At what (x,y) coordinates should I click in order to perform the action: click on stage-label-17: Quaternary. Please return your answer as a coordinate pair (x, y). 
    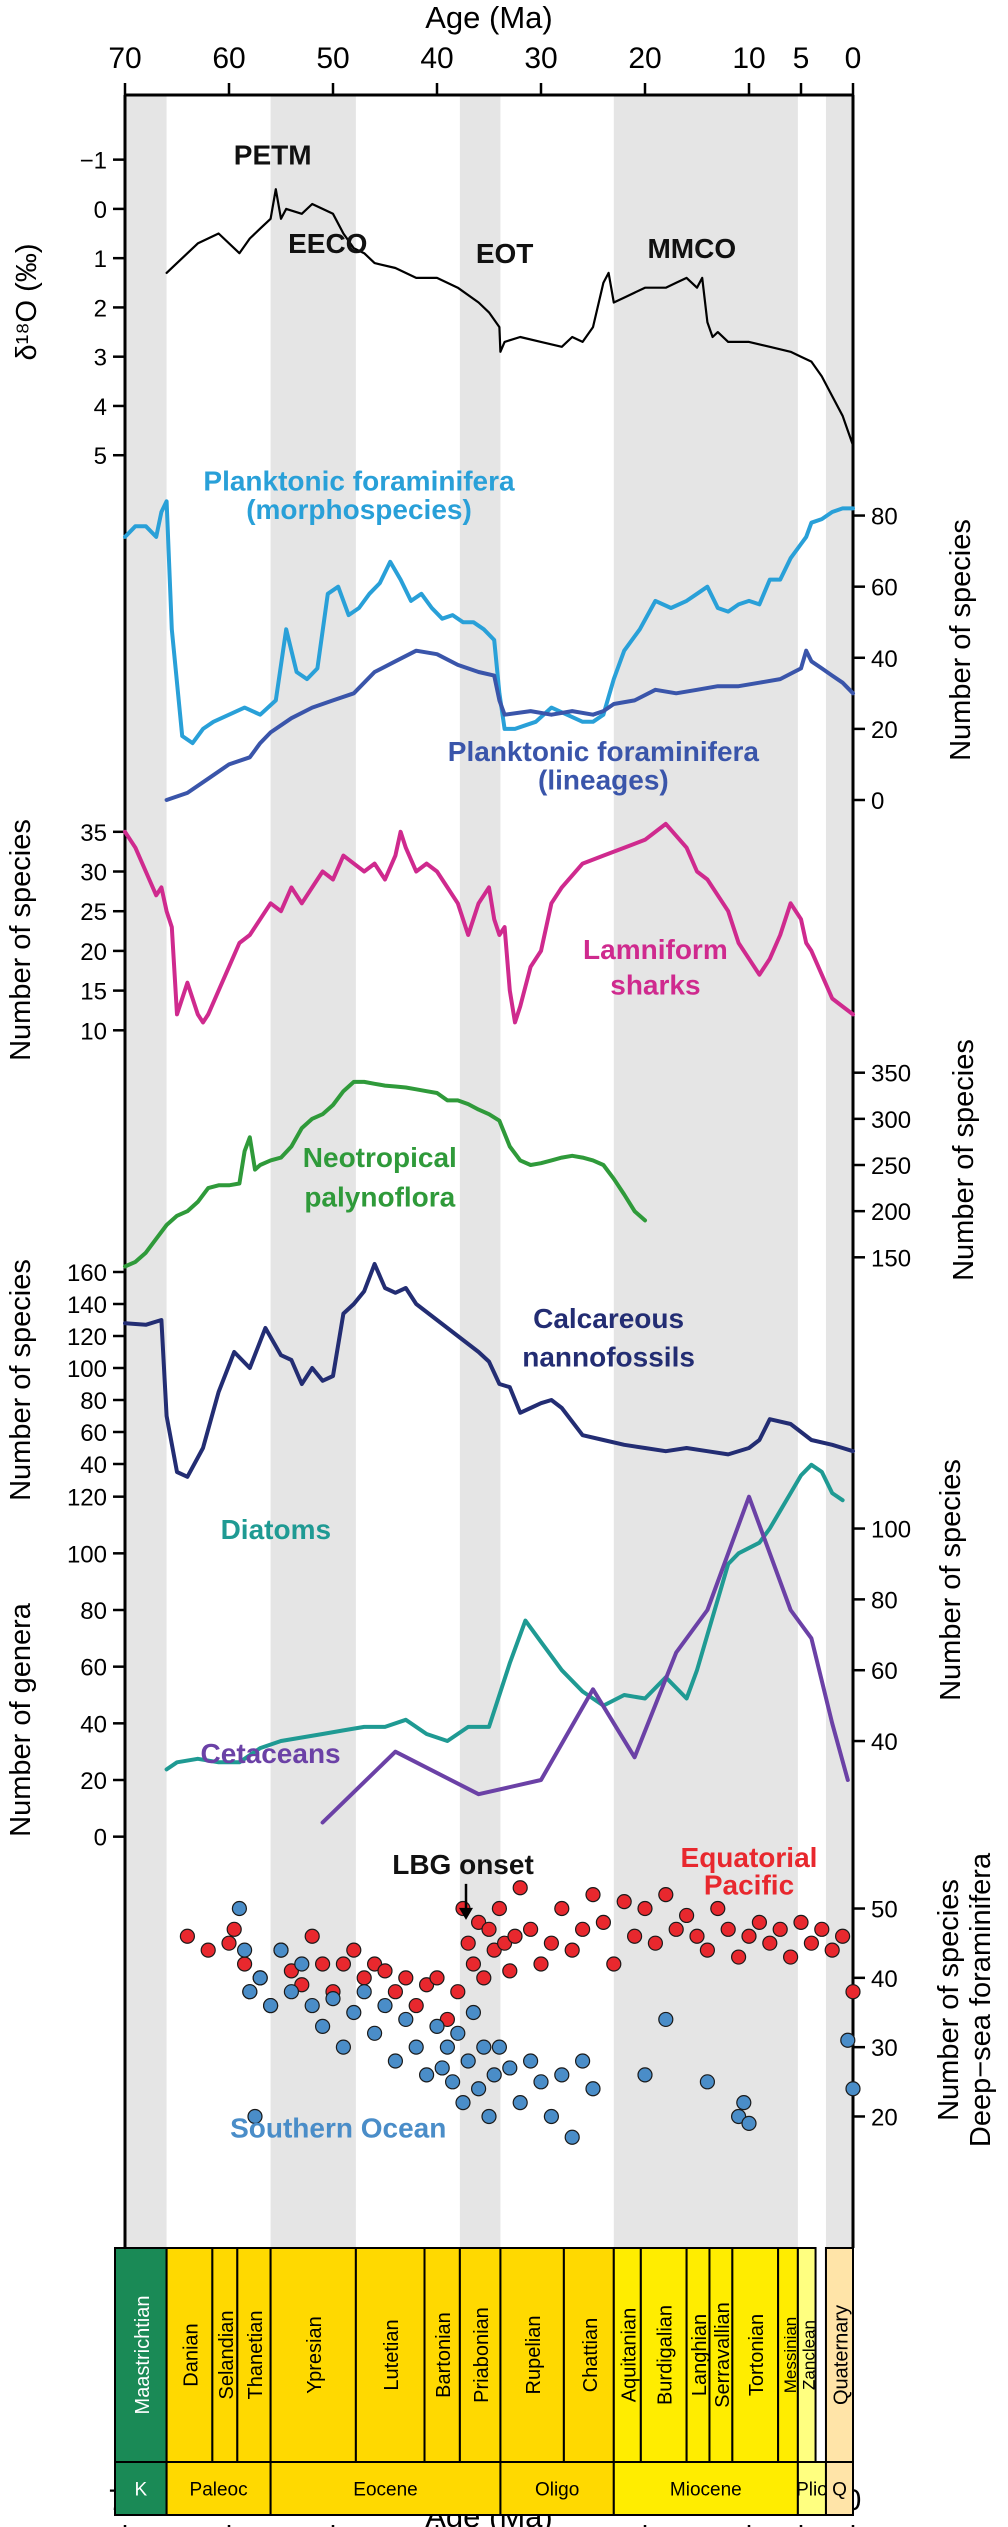
    Looking at the image, I should click on (841, 2355).